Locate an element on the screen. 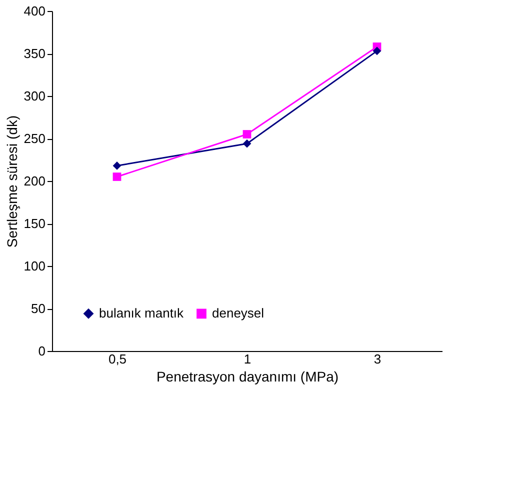 The image size is (524, 477). x-tick-label: 1 is located at coordinates (248, 359).